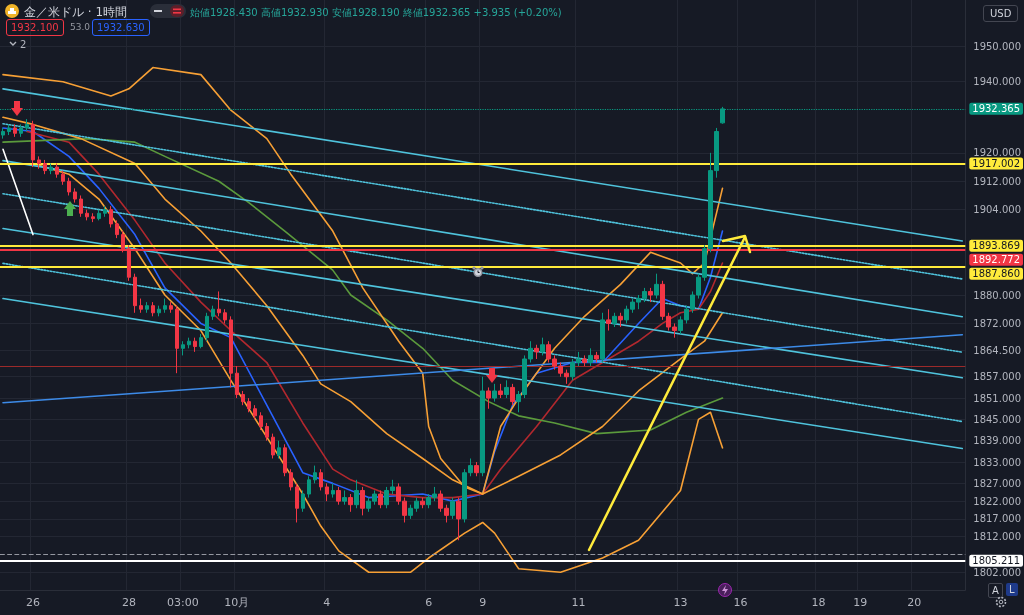  Describe the element at coordinates (237, 602) in the screenshot. I see `x-tick-label: 10月` at that location.